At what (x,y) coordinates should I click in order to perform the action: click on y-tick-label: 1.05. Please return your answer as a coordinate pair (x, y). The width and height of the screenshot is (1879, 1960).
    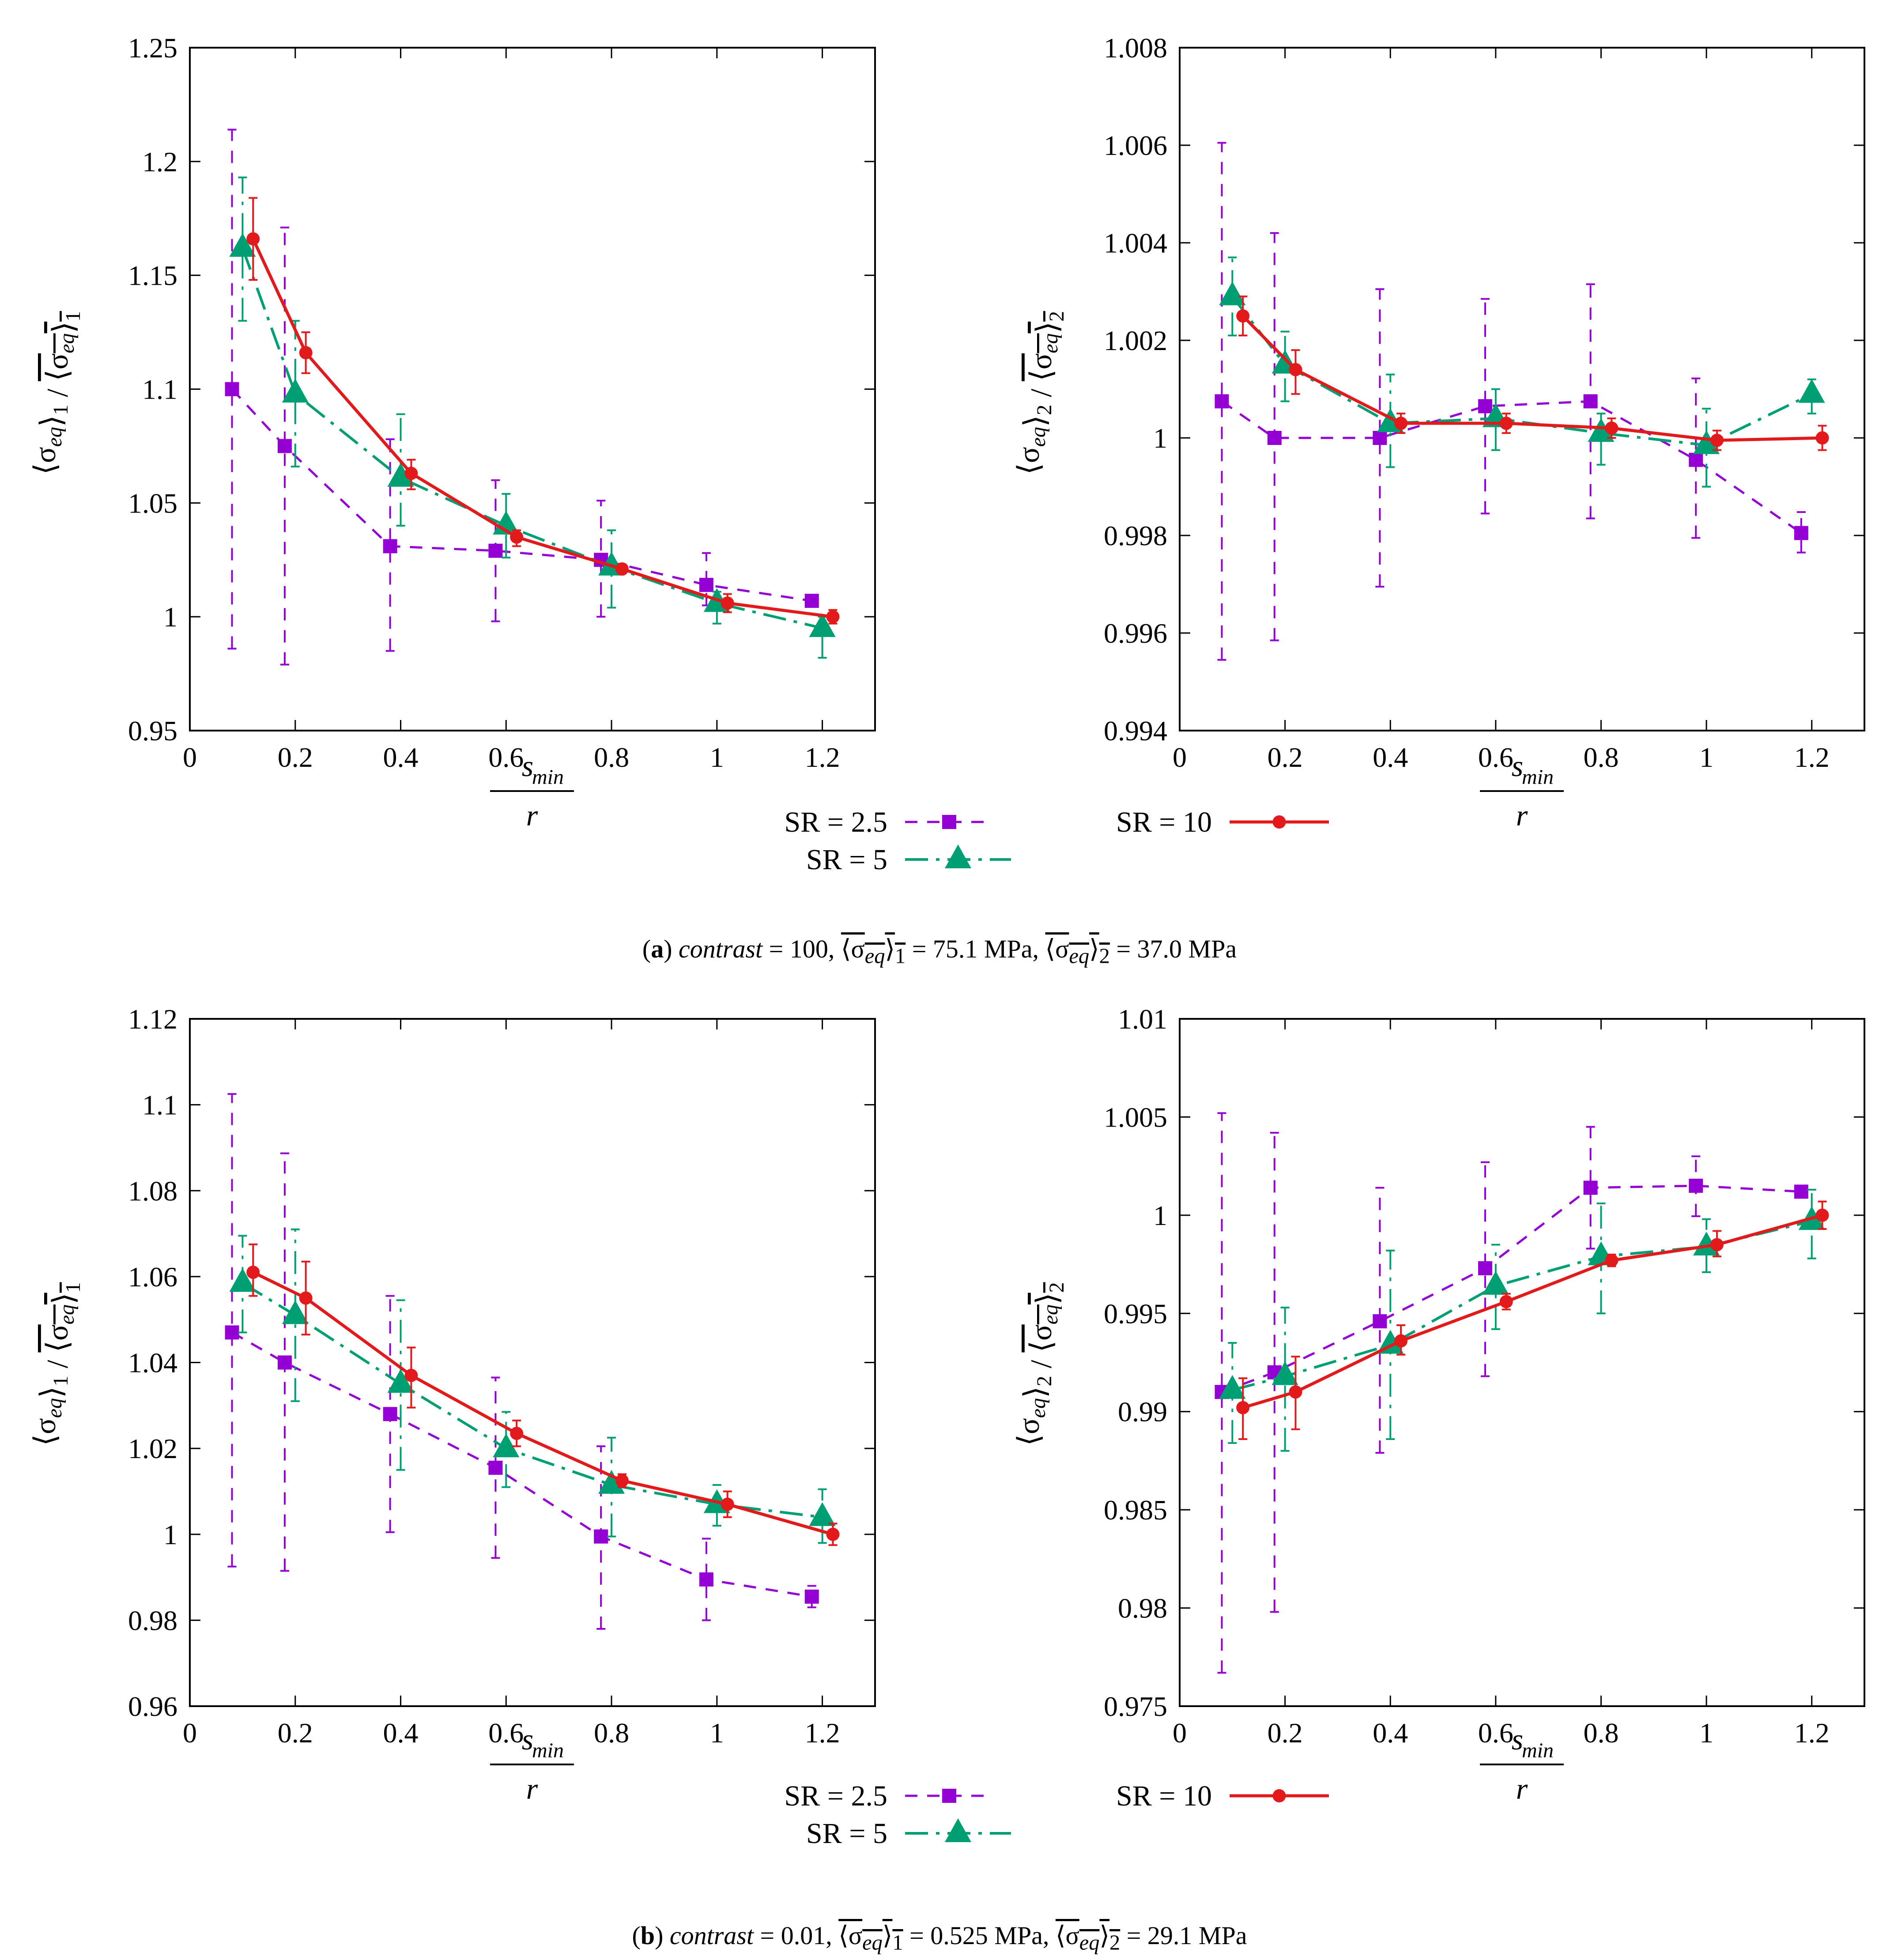
    Looking at the image, I should click on (152, 503).